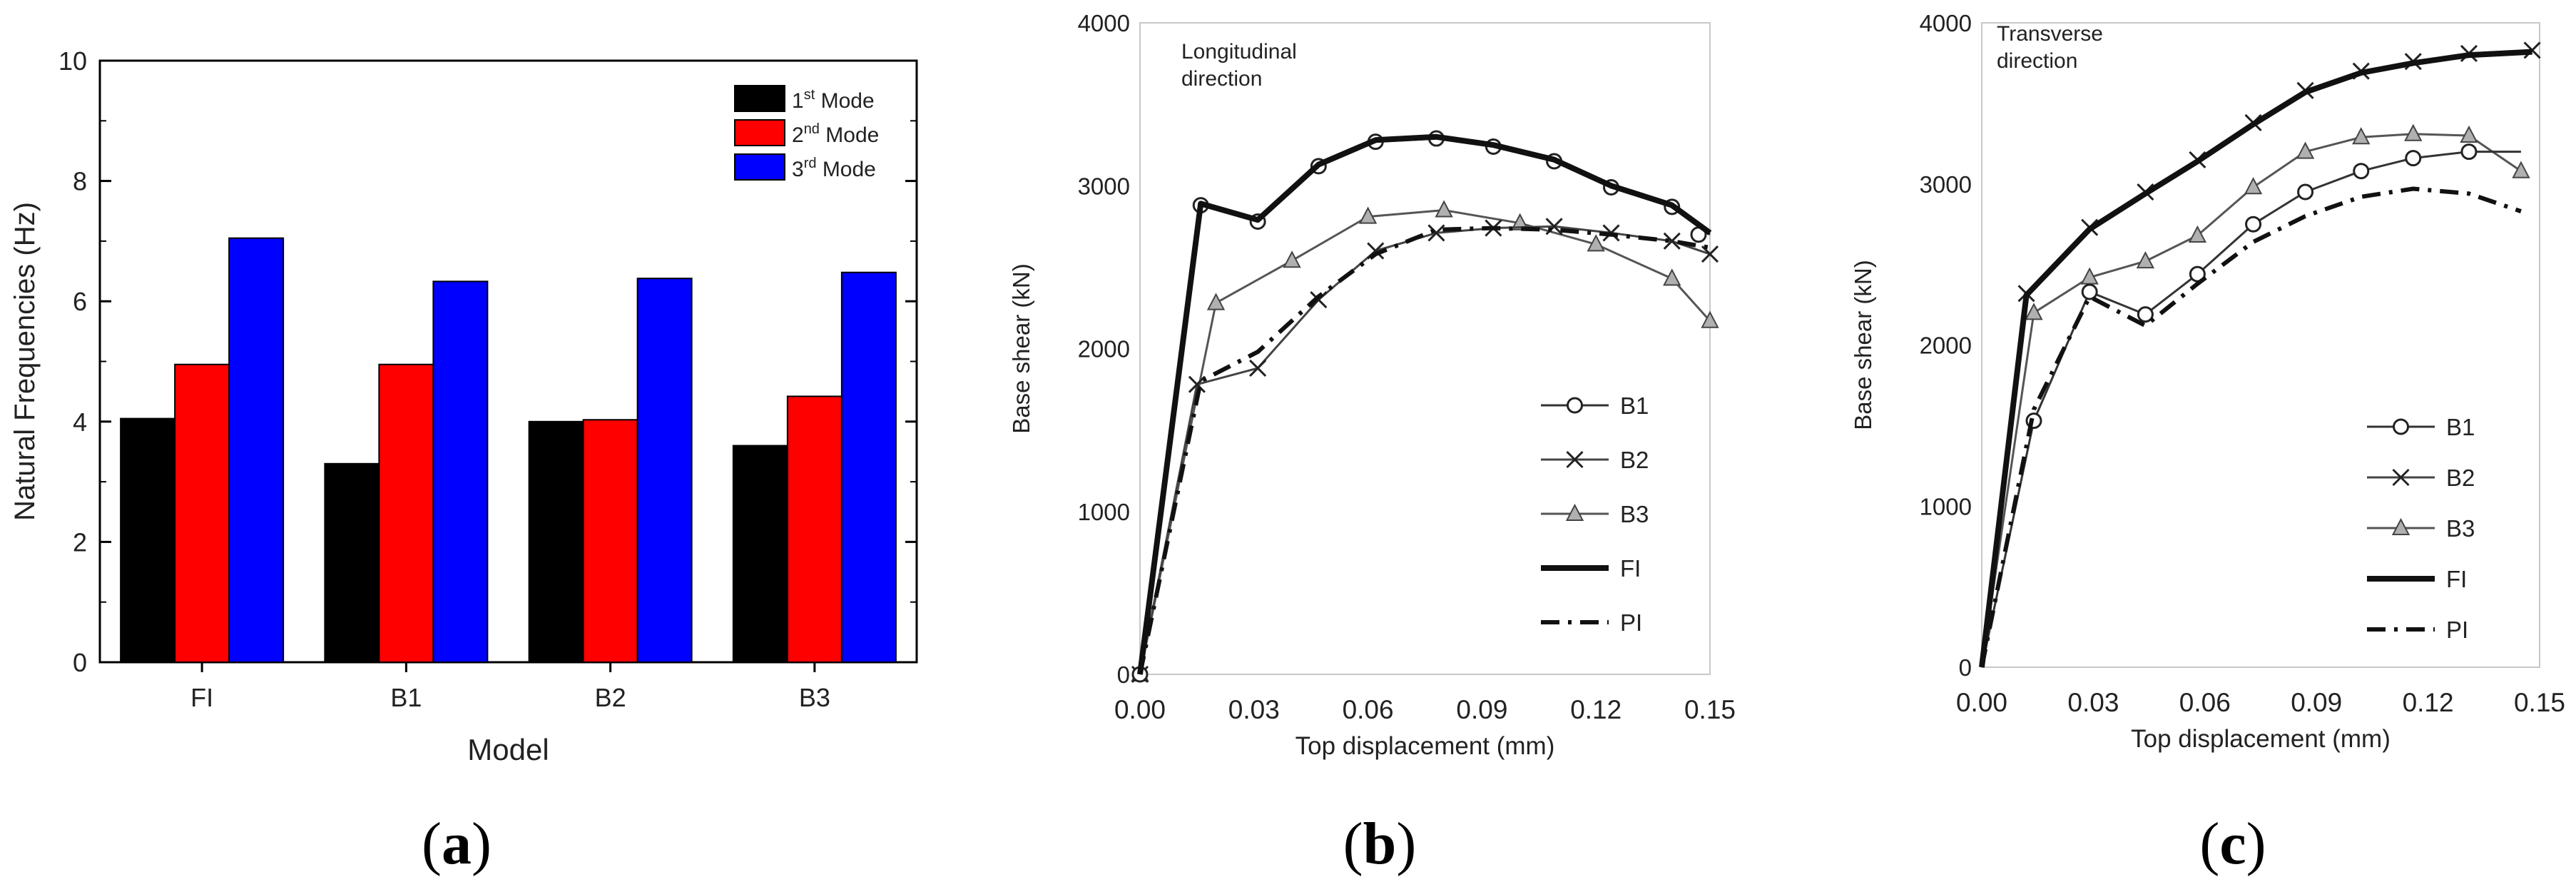  I want to click on direction-annotation: Longitudinal, so click(1239, 52).